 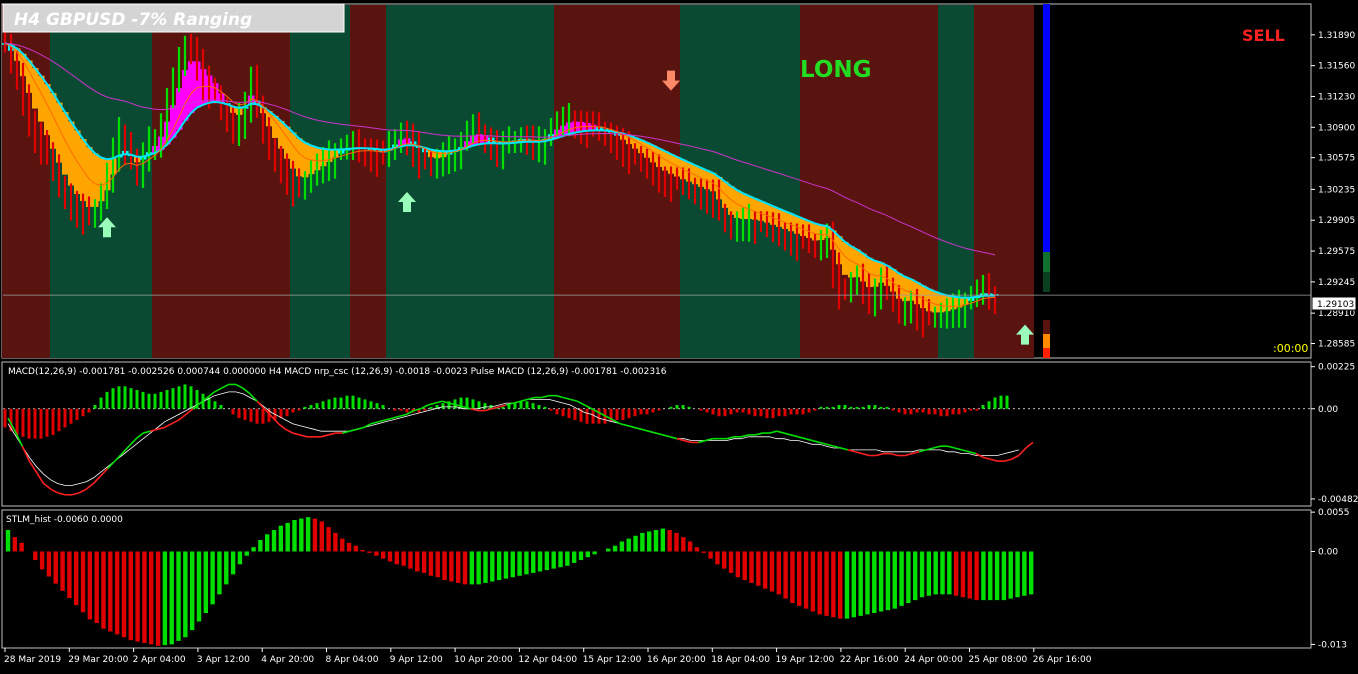 I want to click on state-bar-orange, so click(x=1046, y=341).